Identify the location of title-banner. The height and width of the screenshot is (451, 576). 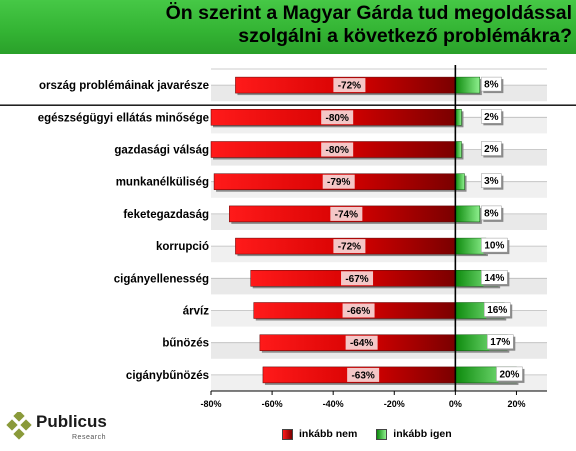
(288, 27).